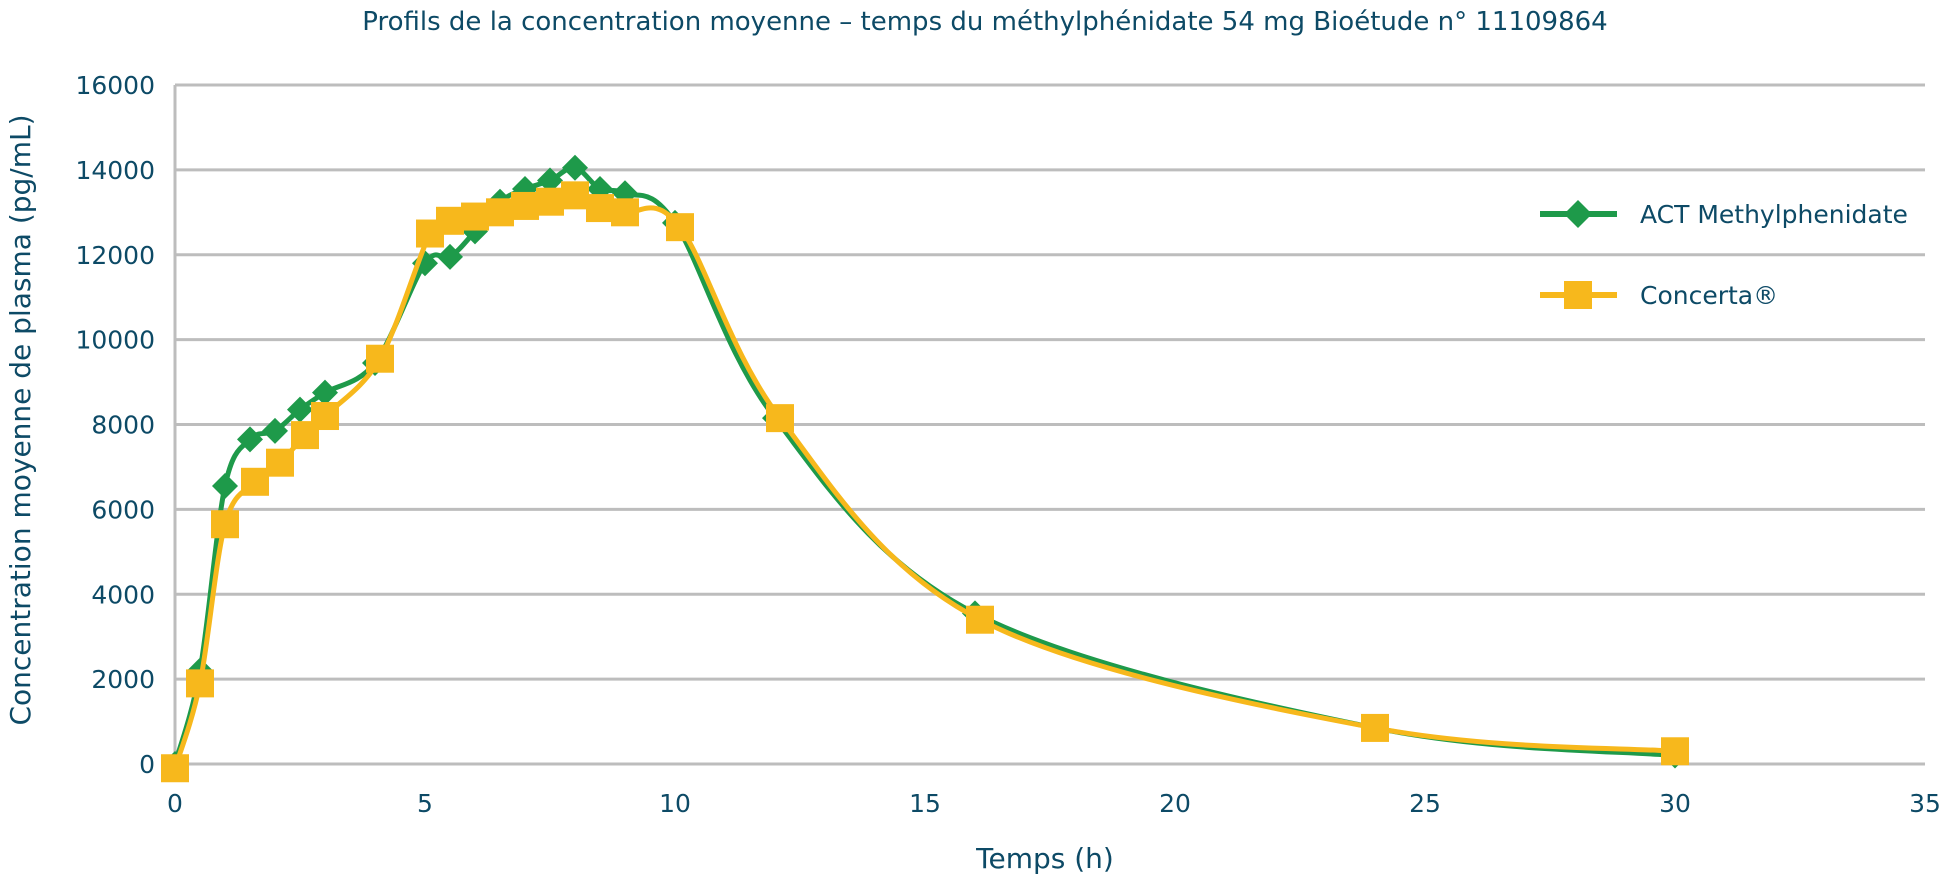 The image size is (1955, 882). What do you see at coordinates (123, 679) in the screenshot?
I see `y-tick-label: 2000` at bounding box center [123, 679].